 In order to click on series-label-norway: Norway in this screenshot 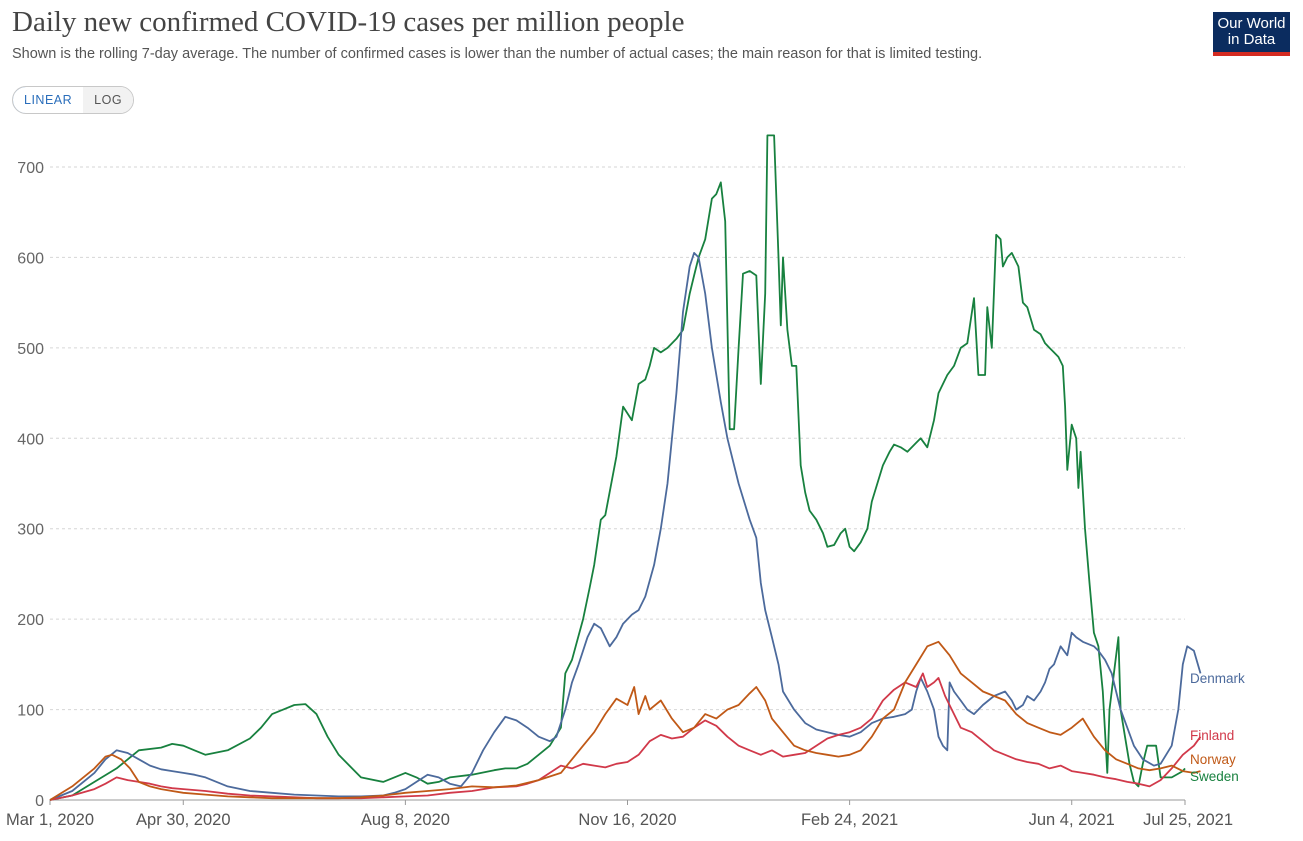, I will do `click(1213, 759)`.